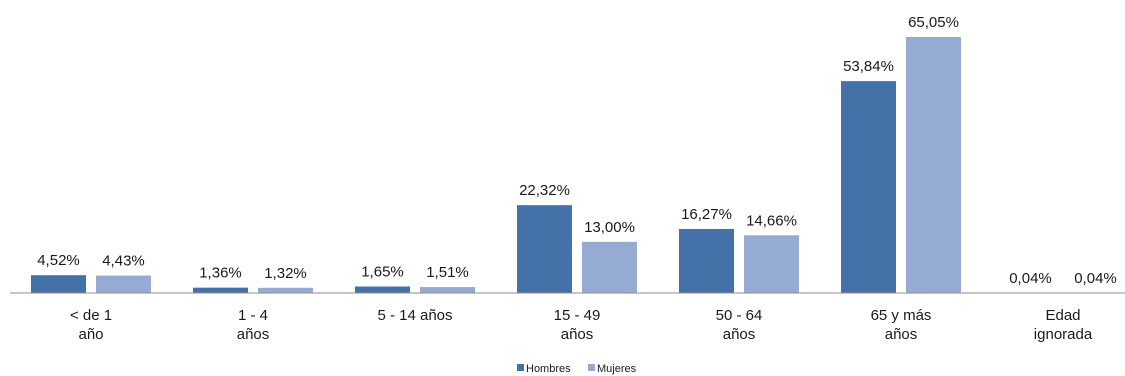 Image resolution: width=1125 pixels, height=376 pixels. Describe the element at coordinates (739, 334) in the screenshot. I see `category-label-4-line-1: años` at that location.